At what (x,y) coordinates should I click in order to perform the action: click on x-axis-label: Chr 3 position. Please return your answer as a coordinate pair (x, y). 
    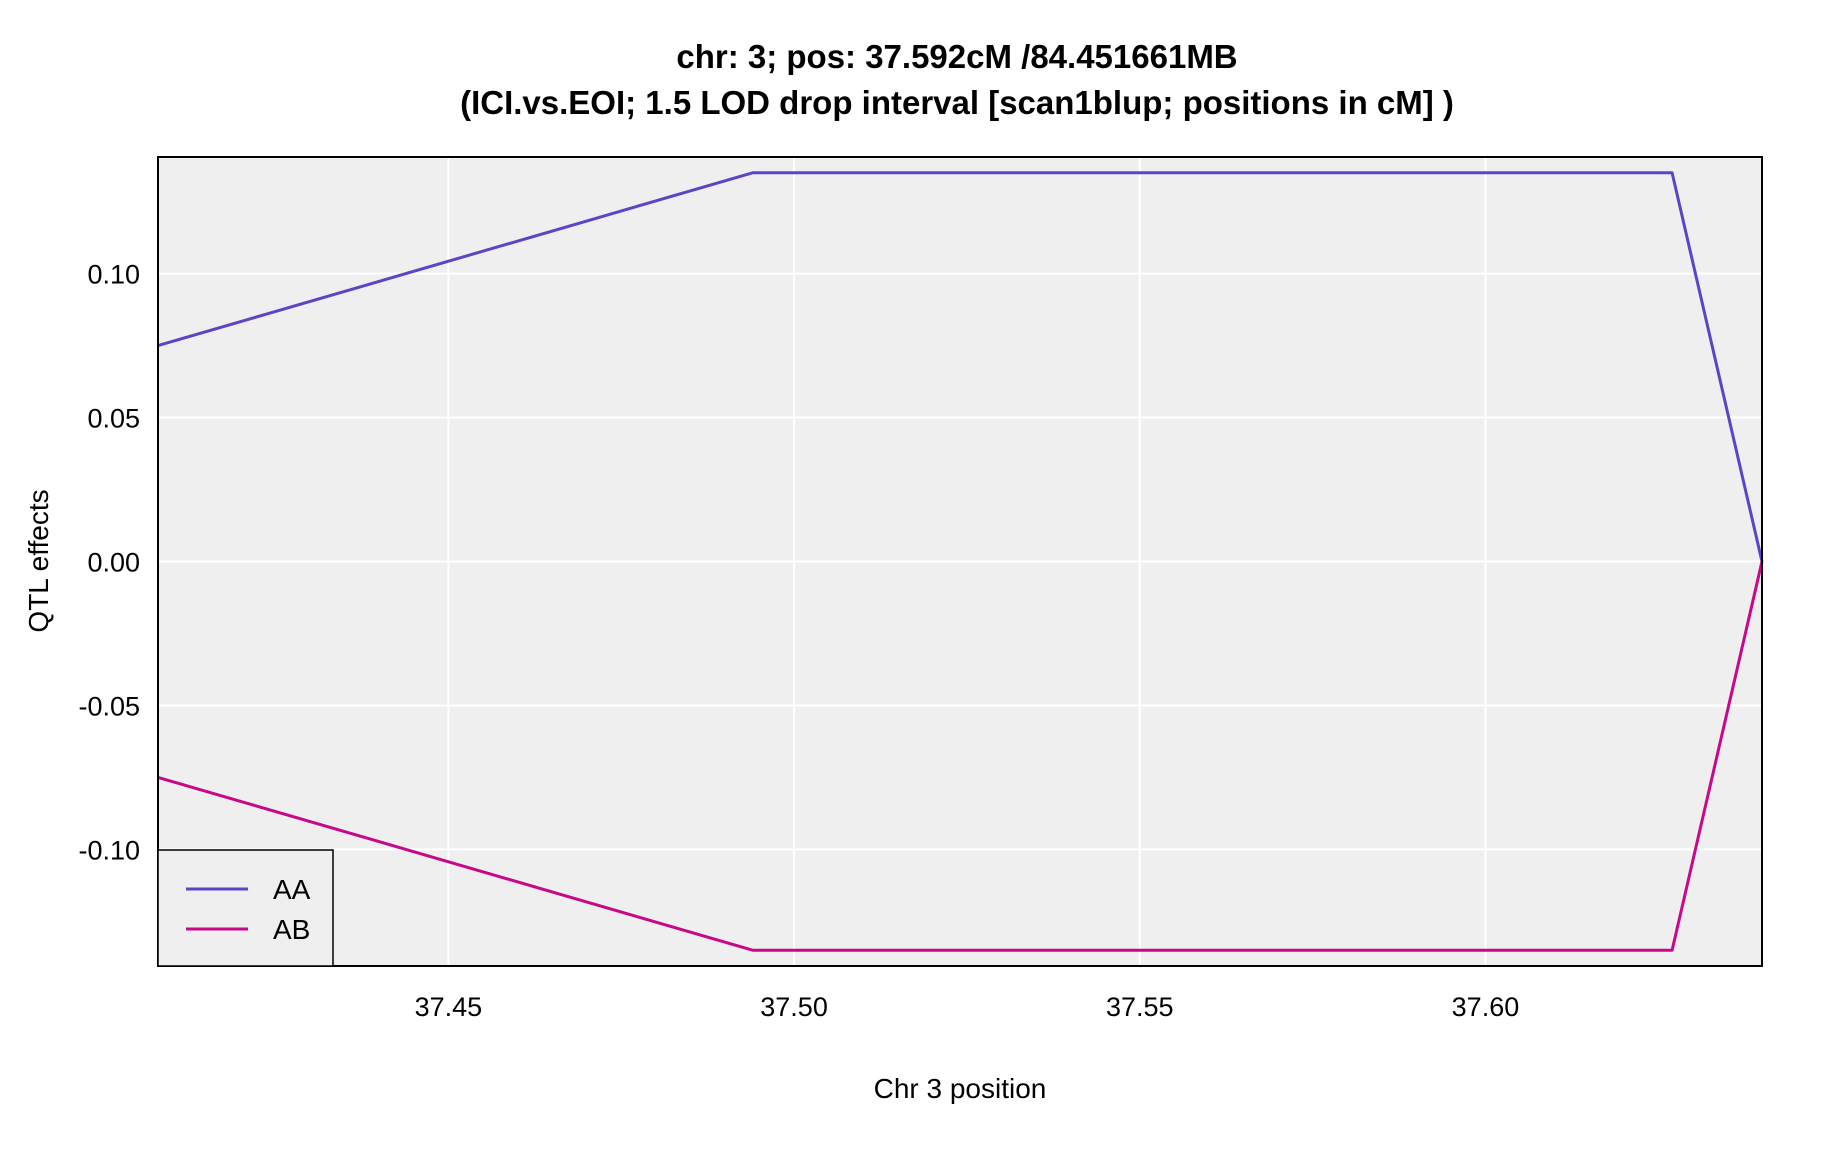
    Looking at the image, I should click on (960, 1088).